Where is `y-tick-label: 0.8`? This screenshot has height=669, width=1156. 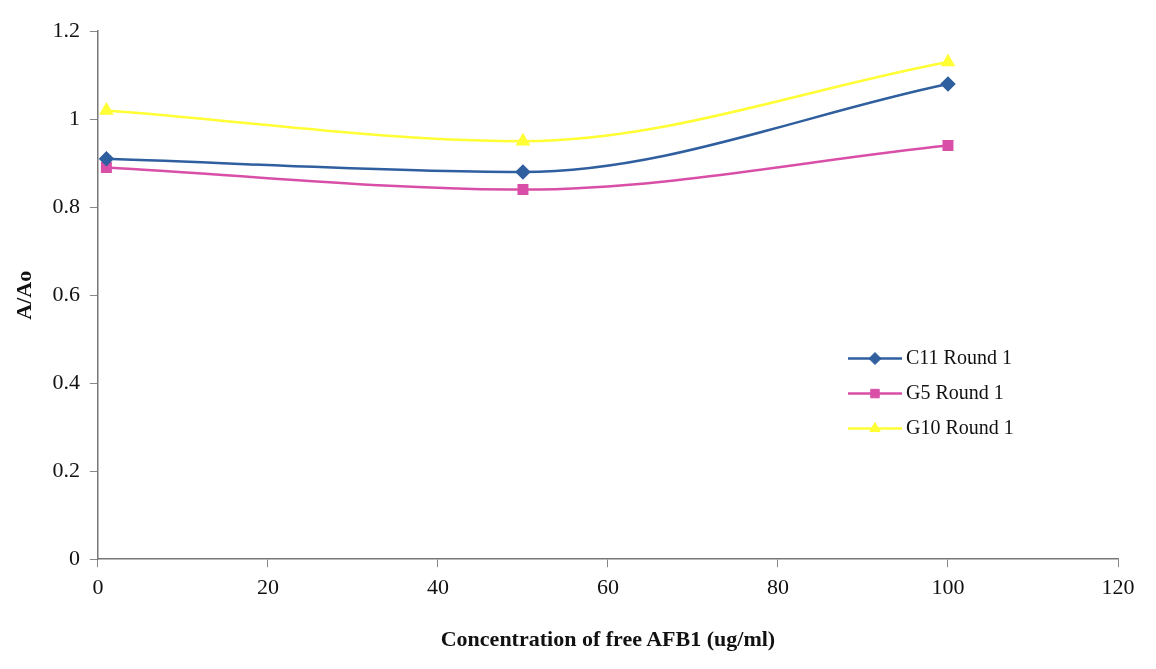
y-tick-label: 0.8 is located at coordinates (66, 205).